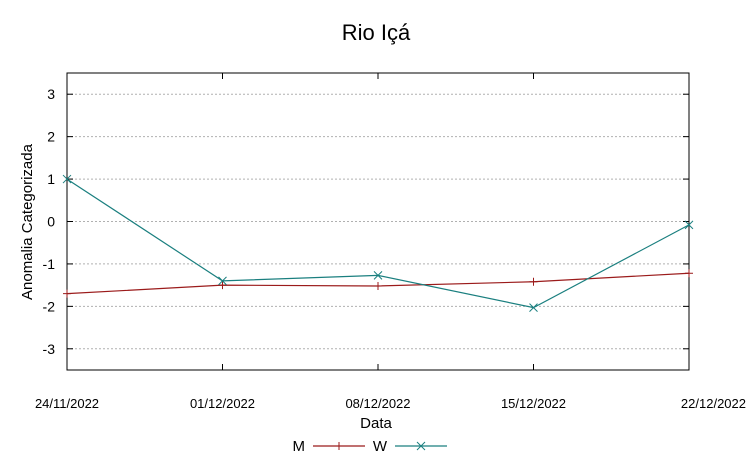  What do you see at coordinates (49, 306) in the screenshot?
I see `y-tick-label: -2` at bounding box center [49, 306].